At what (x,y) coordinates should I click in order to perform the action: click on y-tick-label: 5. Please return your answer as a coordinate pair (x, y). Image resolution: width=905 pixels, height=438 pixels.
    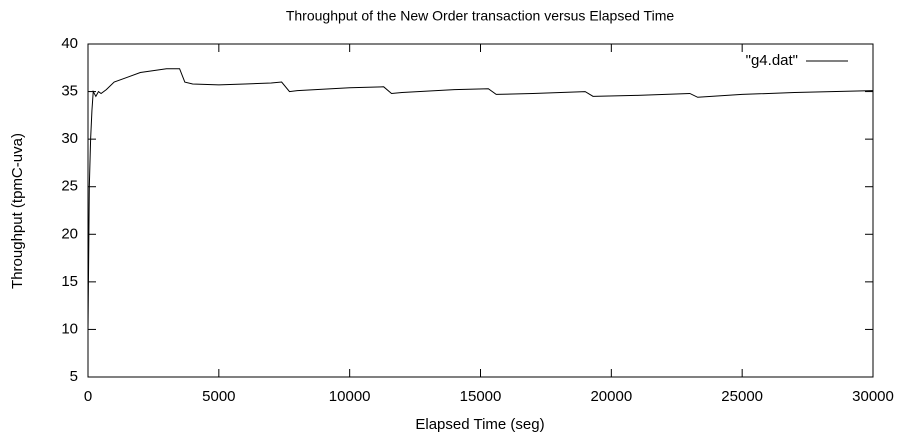
    Looking at the image, I should click on (74, 376).